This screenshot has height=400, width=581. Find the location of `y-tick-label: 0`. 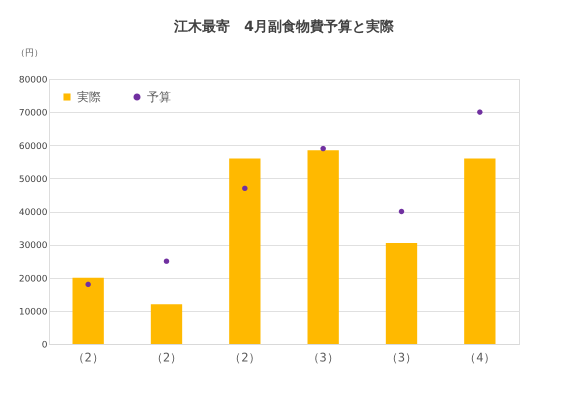

y-tick-label: 0 is located at coordinates (45, 345).